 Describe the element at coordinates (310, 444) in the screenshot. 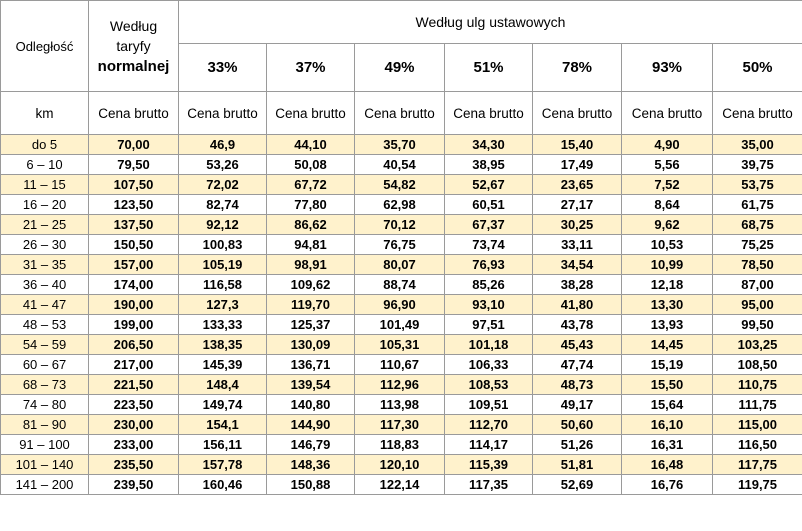

I see `price-cell: 146,79` at that location.